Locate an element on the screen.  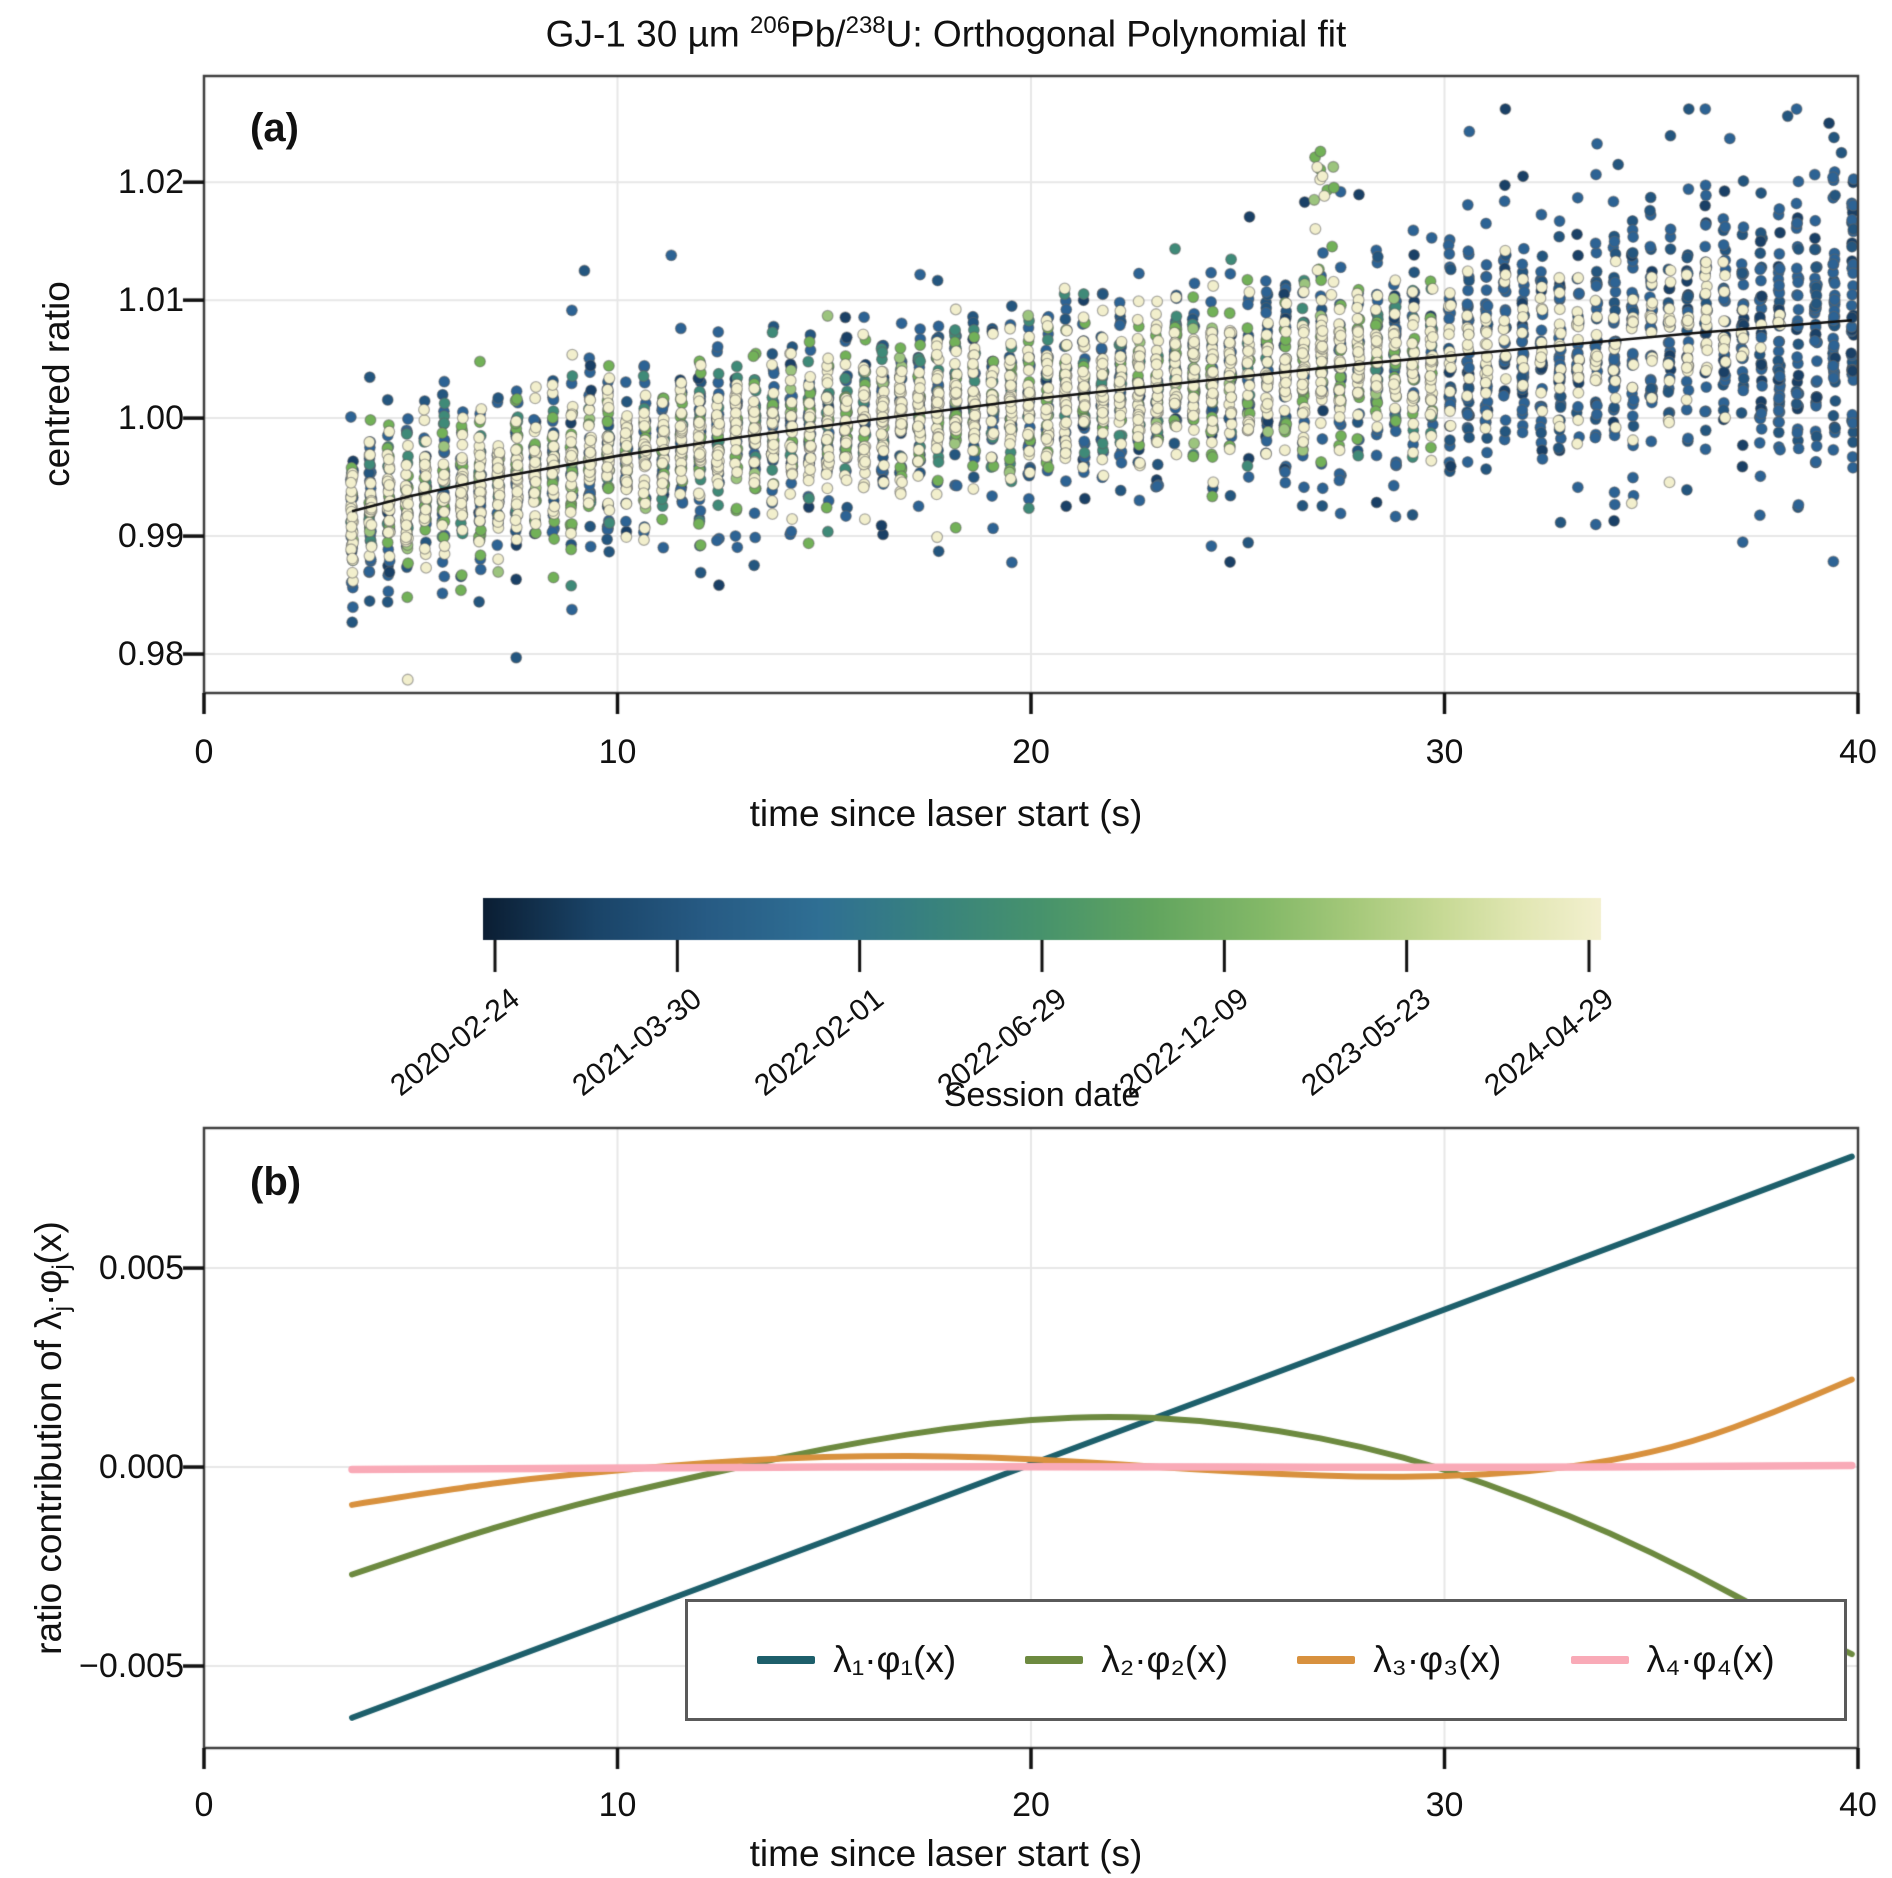
panel-a-xtick-0: 0 is located at coordinates (204, 752).